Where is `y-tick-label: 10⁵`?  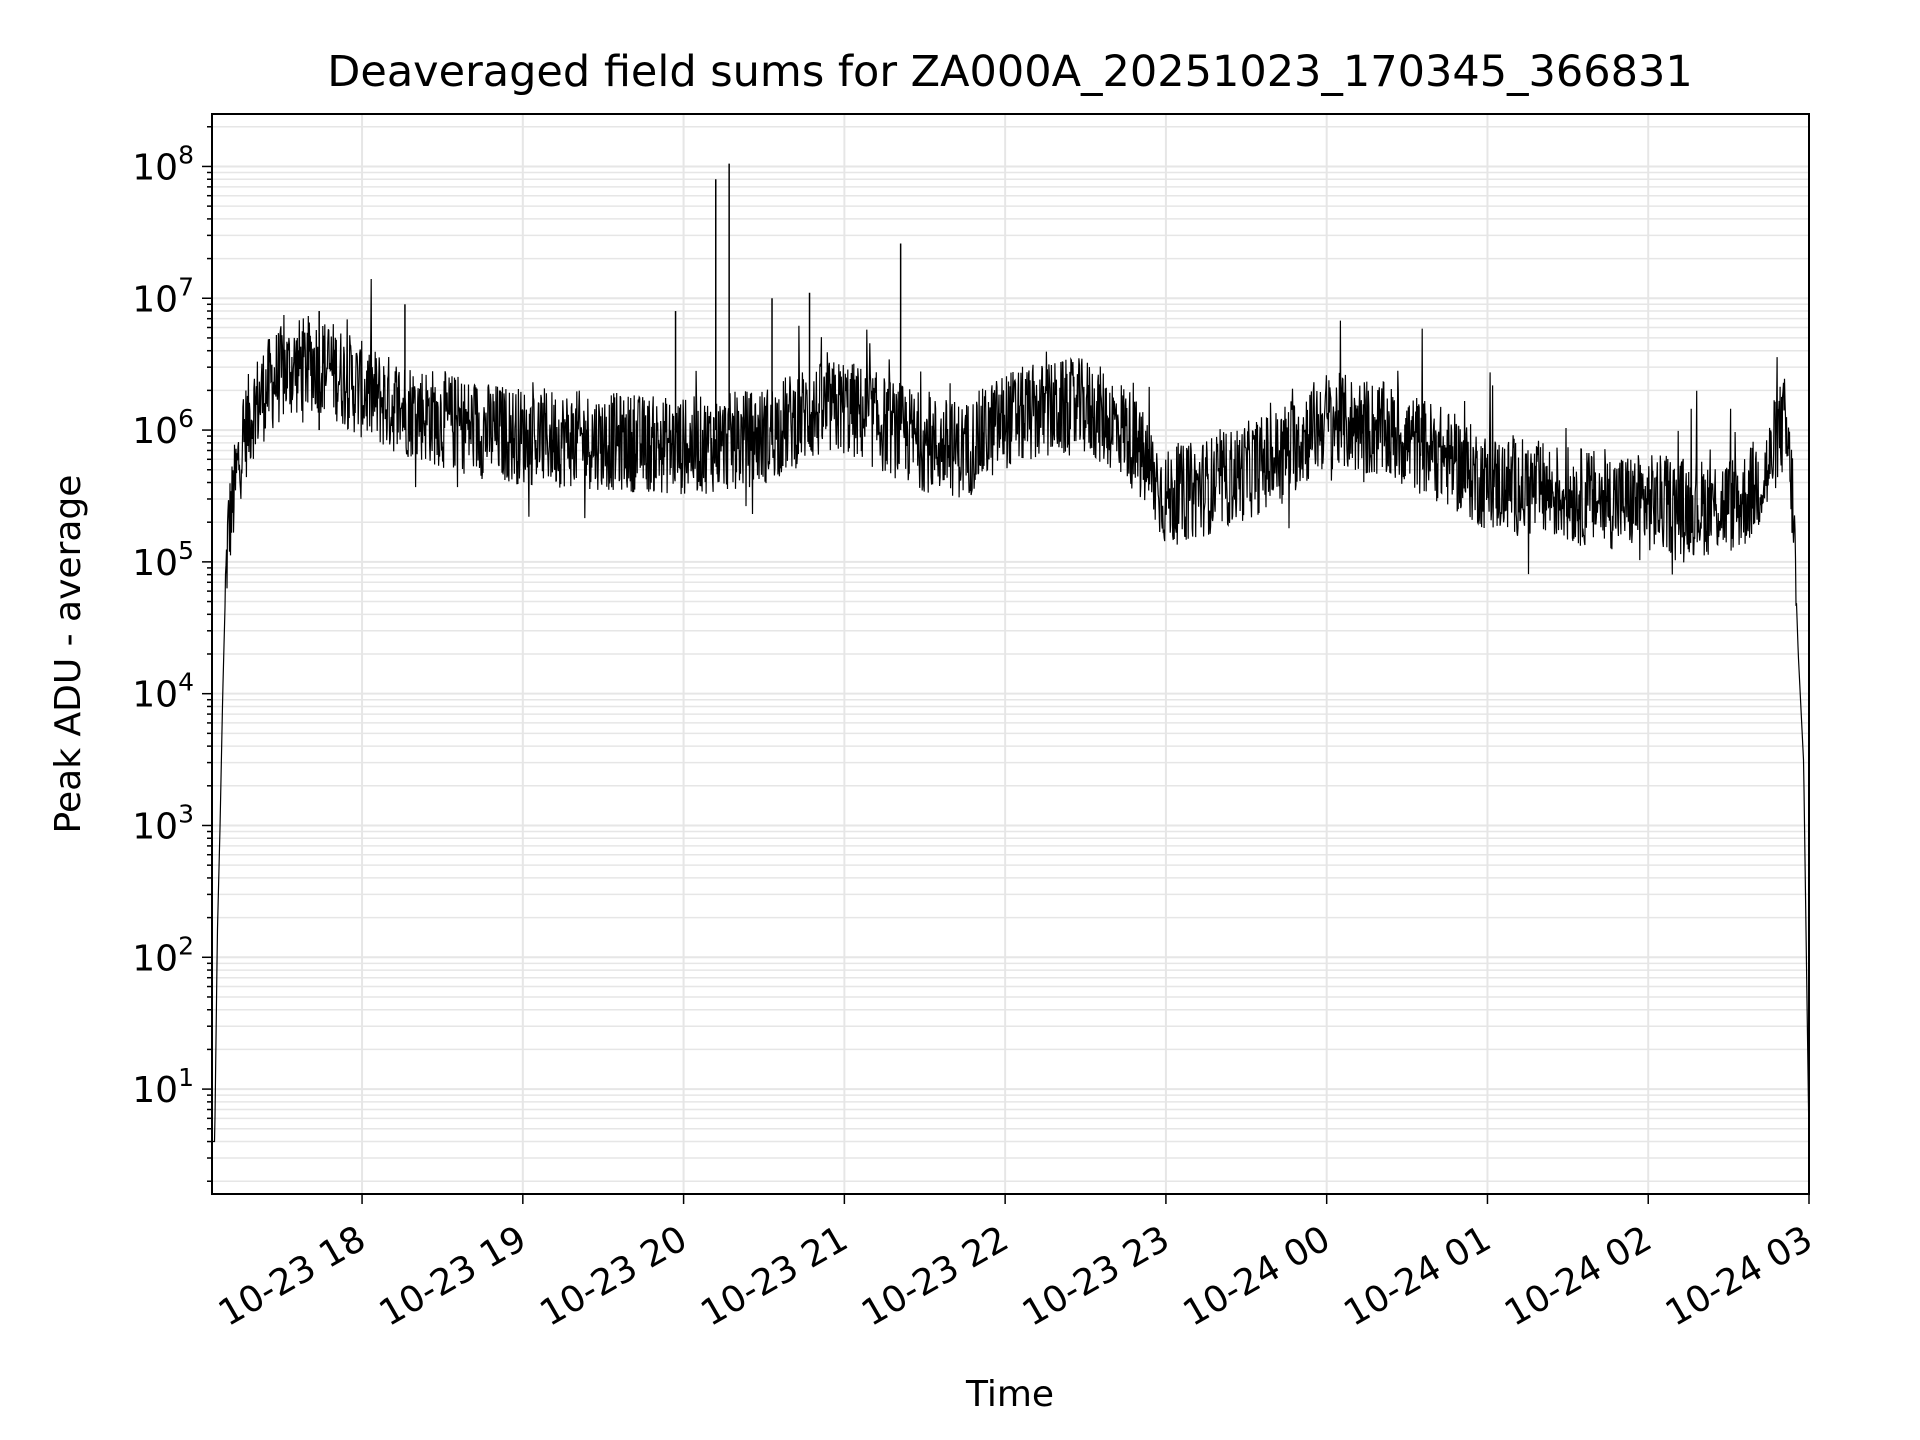
y-tick-label: 10⁵ is located at coordinates (163, 560).